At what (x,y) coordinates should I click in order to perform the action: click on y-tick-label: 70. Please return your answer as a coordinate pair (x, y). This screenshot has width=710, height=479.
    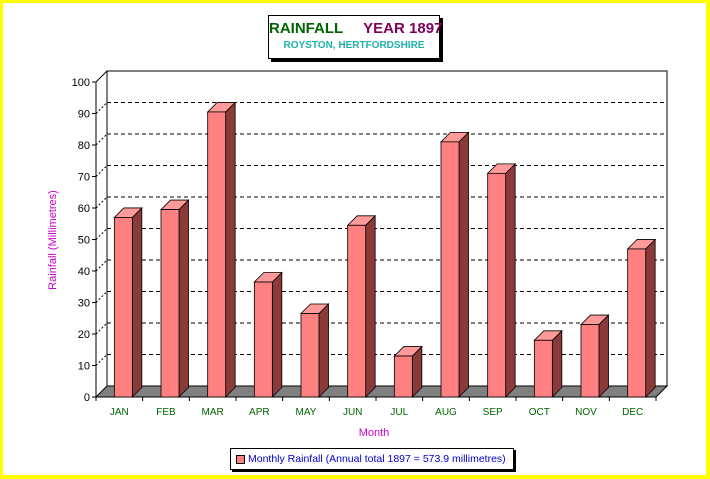
    Looking at the image, I should click on (84, 178).